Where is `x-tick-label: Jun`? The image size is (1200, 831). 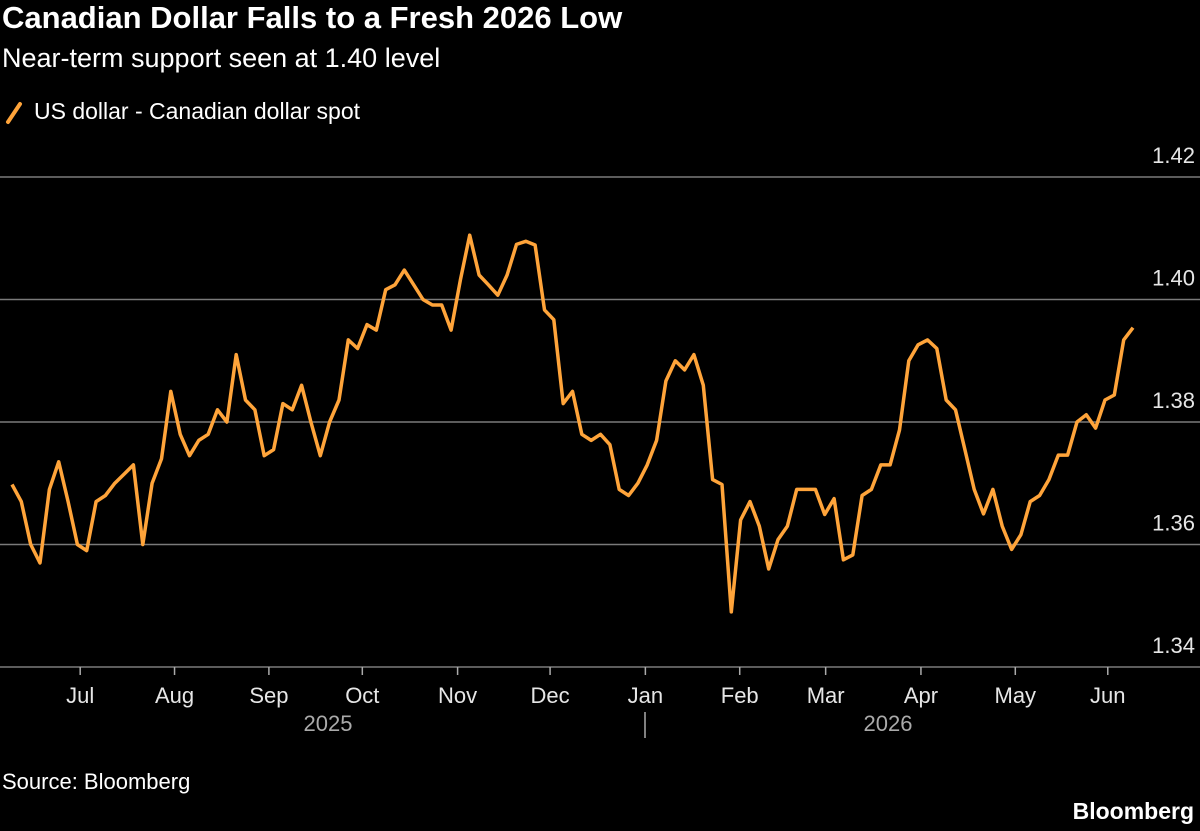
x-tick-label: Jun is located at coordinates (1107, 695).